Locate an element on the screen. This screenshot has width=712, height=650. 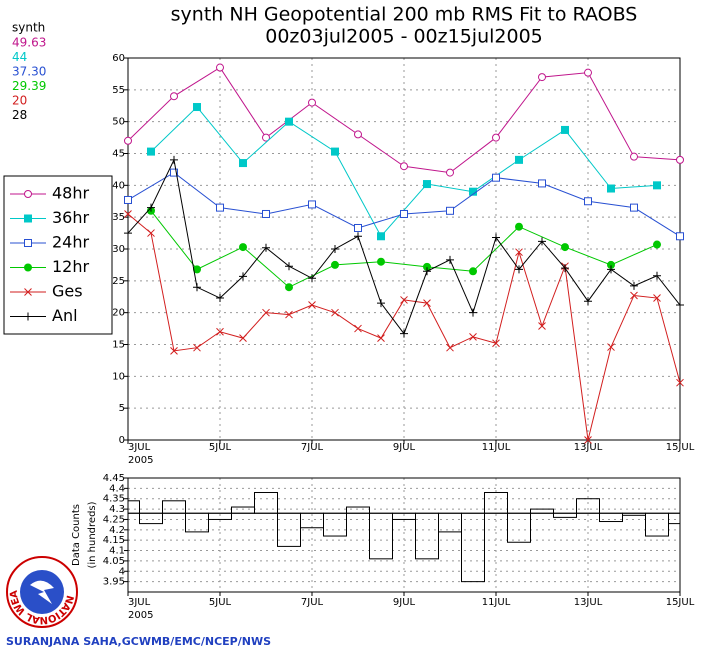
y-tick-label: 5 is located at coordinates (122, 408).